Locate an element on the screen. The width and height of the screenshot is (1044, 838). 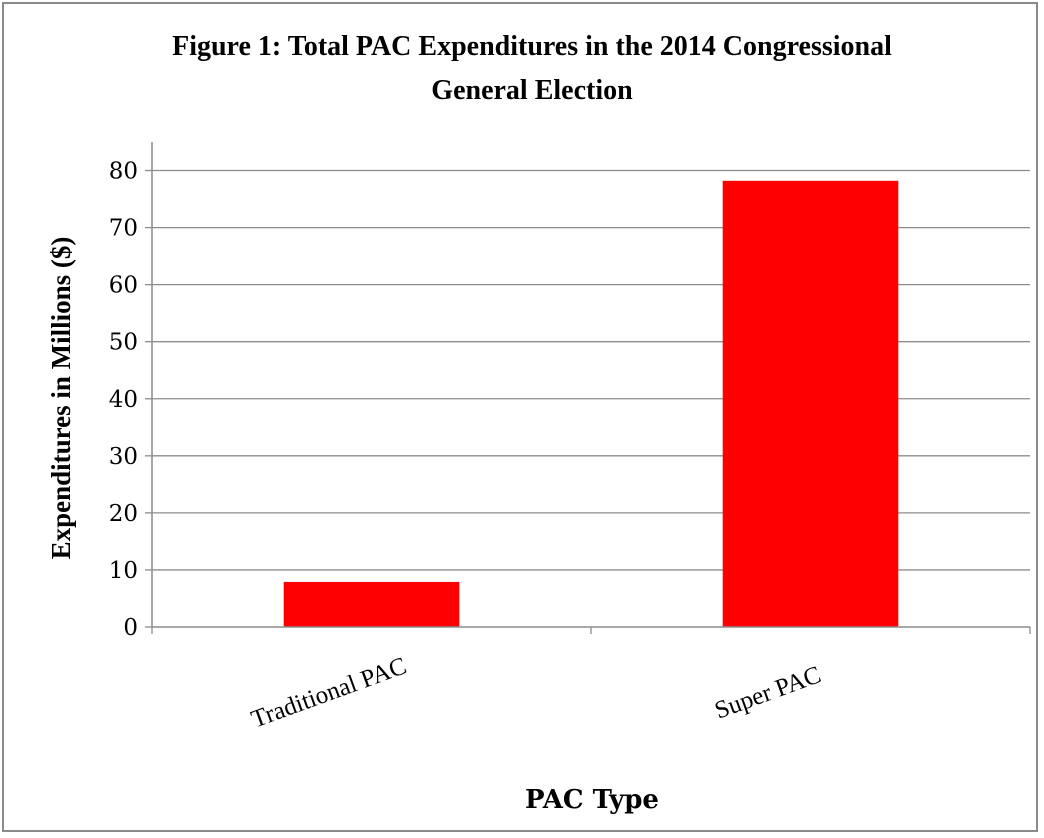
y-tick-label: 40 is located at coordinates (123, 400).